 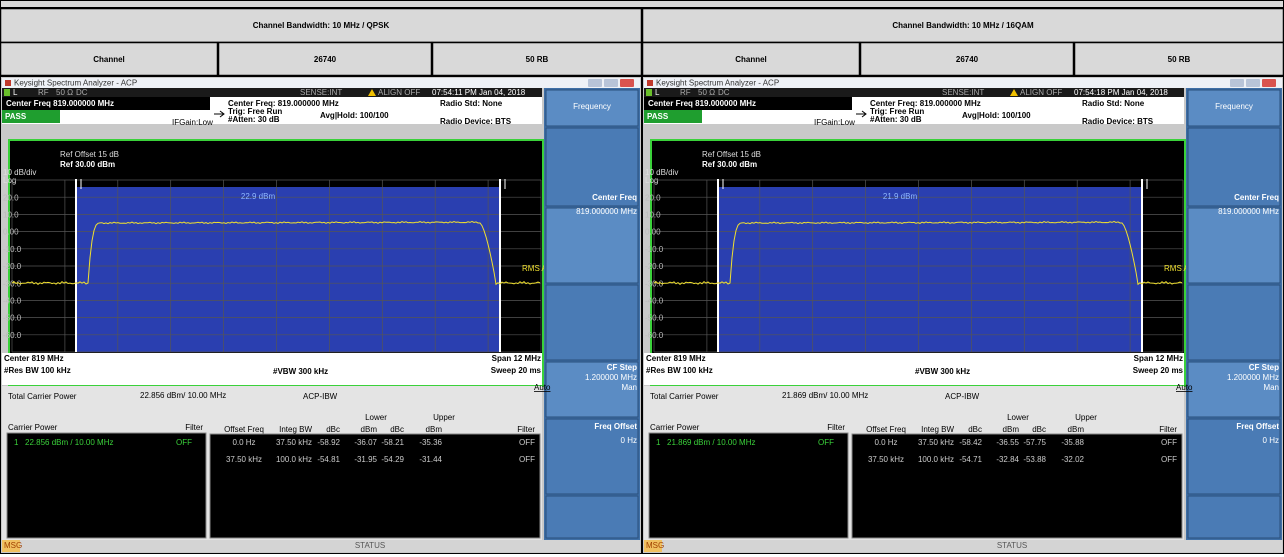 What do you see at coordinates (365, 459) in the screenshot?
I see `acp-cell: -31.95` at bounding box center [365, 459].